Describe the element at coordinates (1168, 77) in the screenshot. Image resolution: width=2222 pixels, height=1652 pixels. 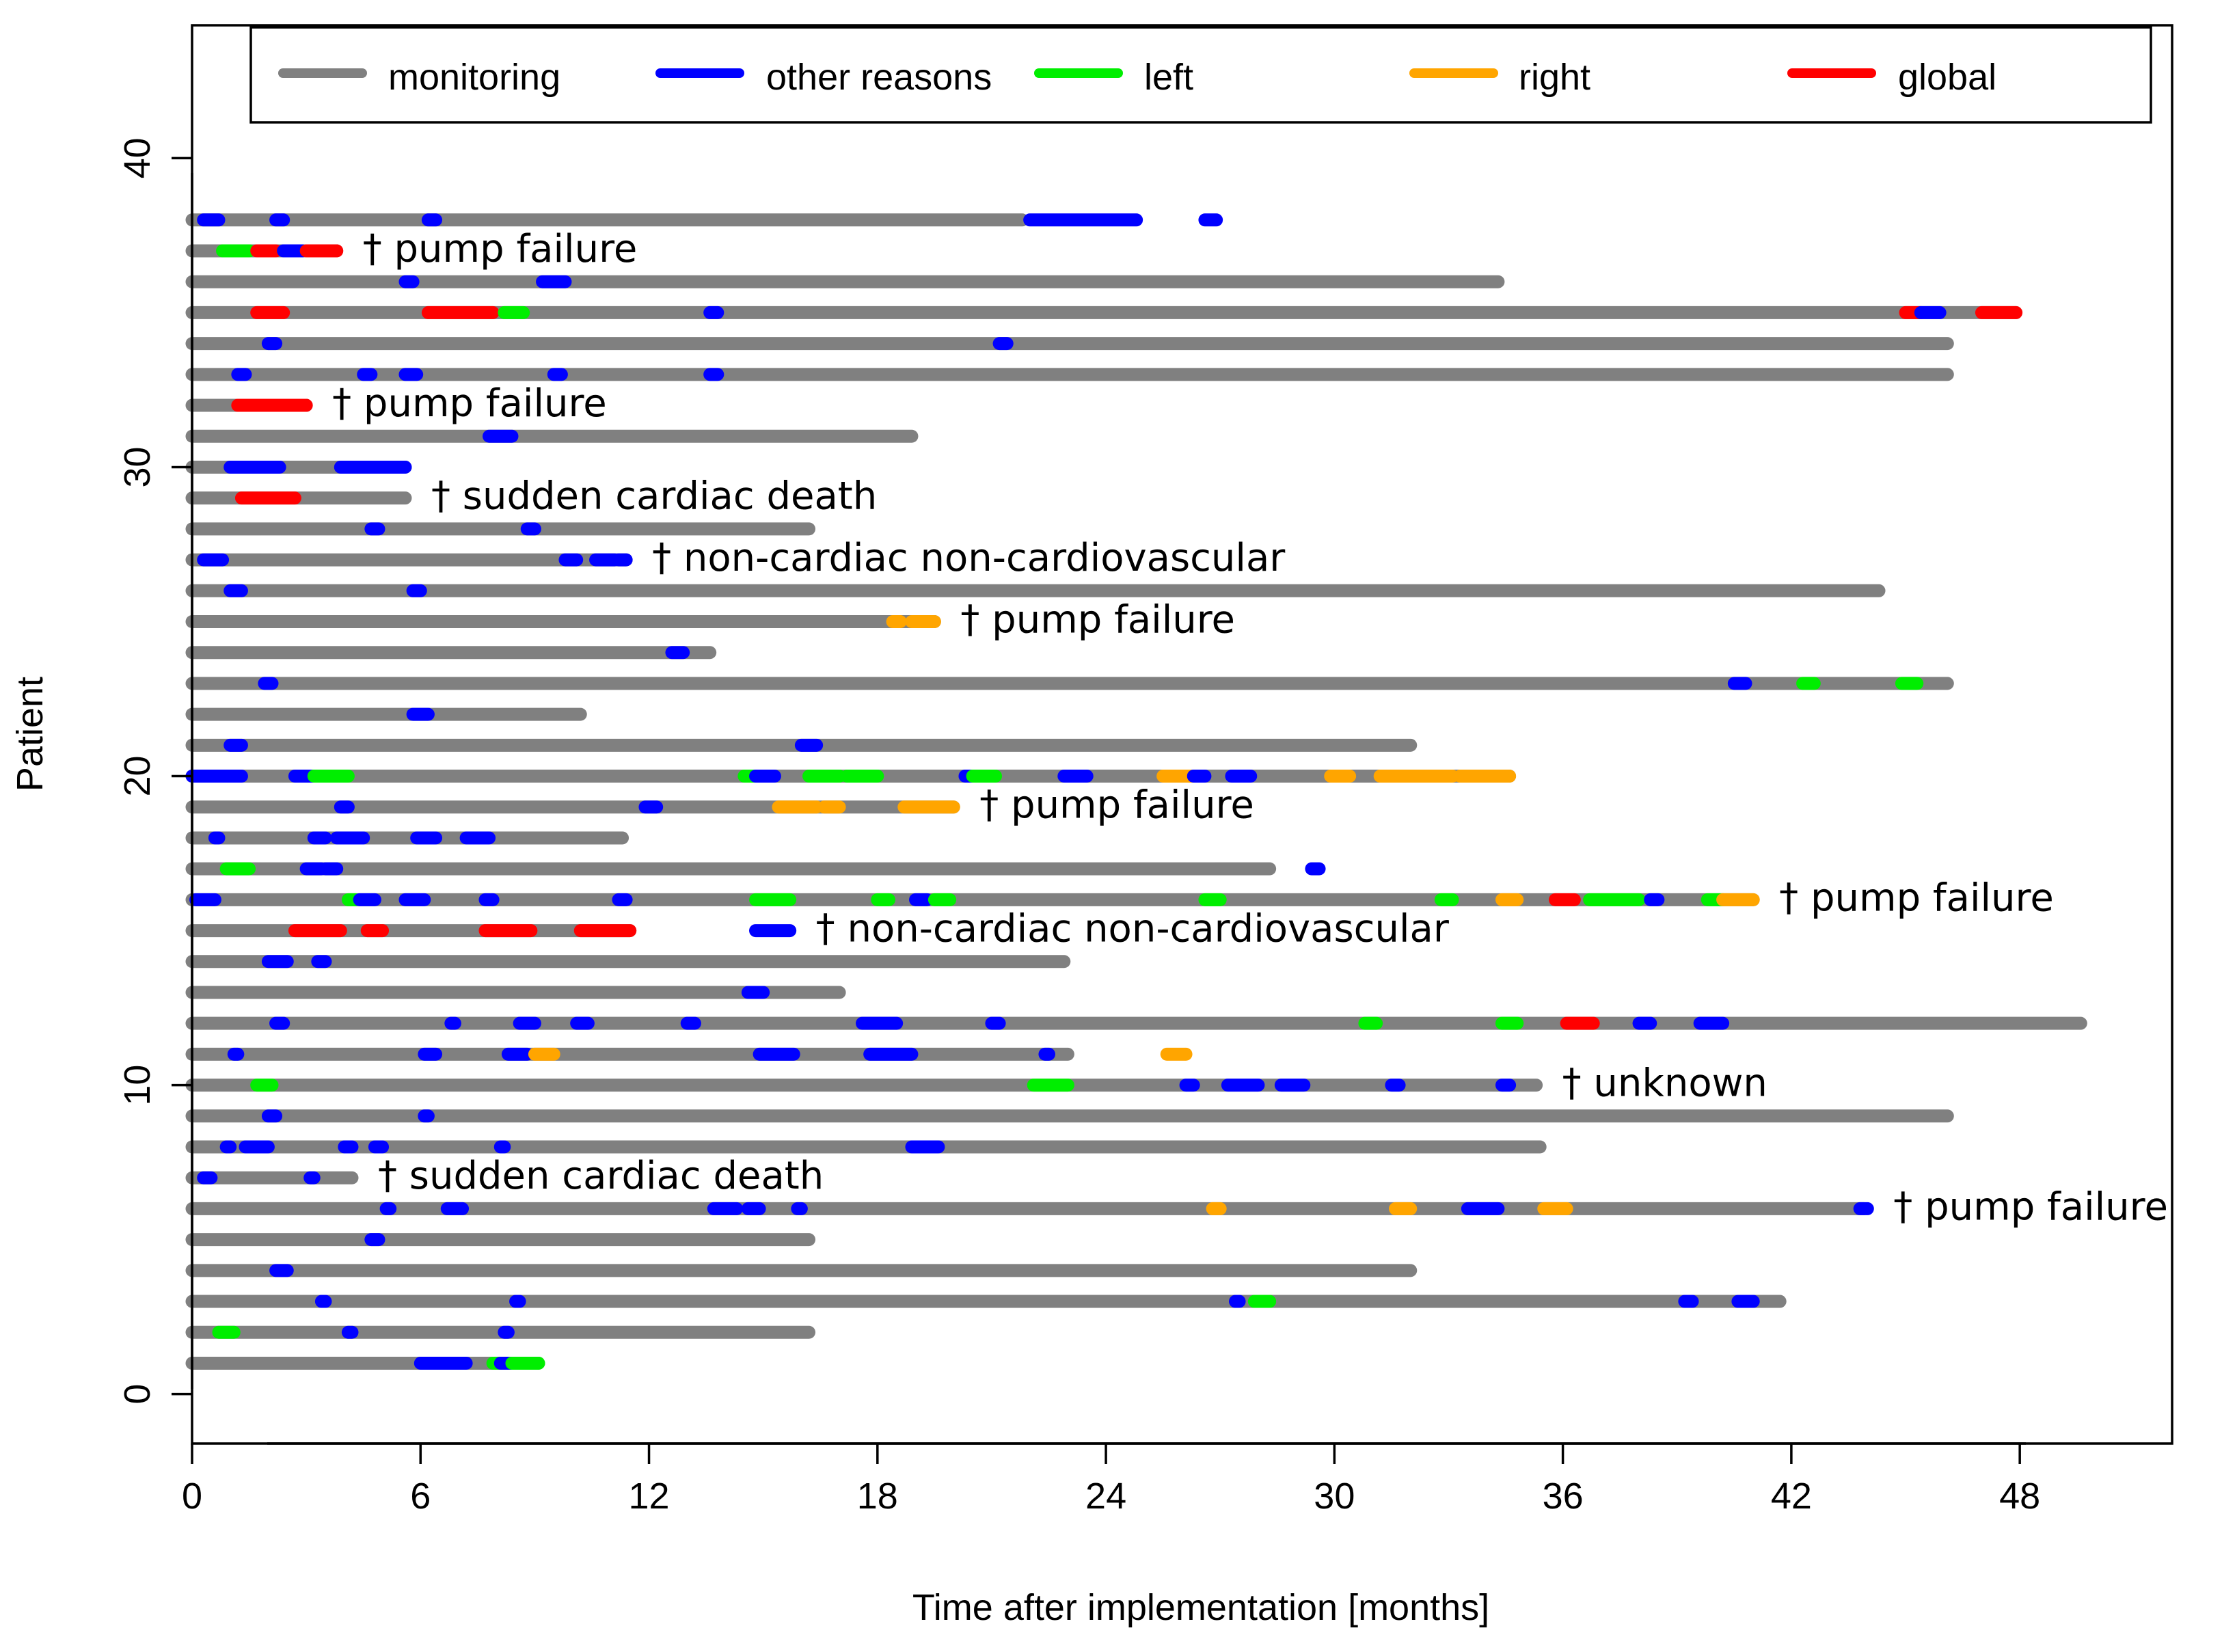
I see `legend-label-left: left` at that location.